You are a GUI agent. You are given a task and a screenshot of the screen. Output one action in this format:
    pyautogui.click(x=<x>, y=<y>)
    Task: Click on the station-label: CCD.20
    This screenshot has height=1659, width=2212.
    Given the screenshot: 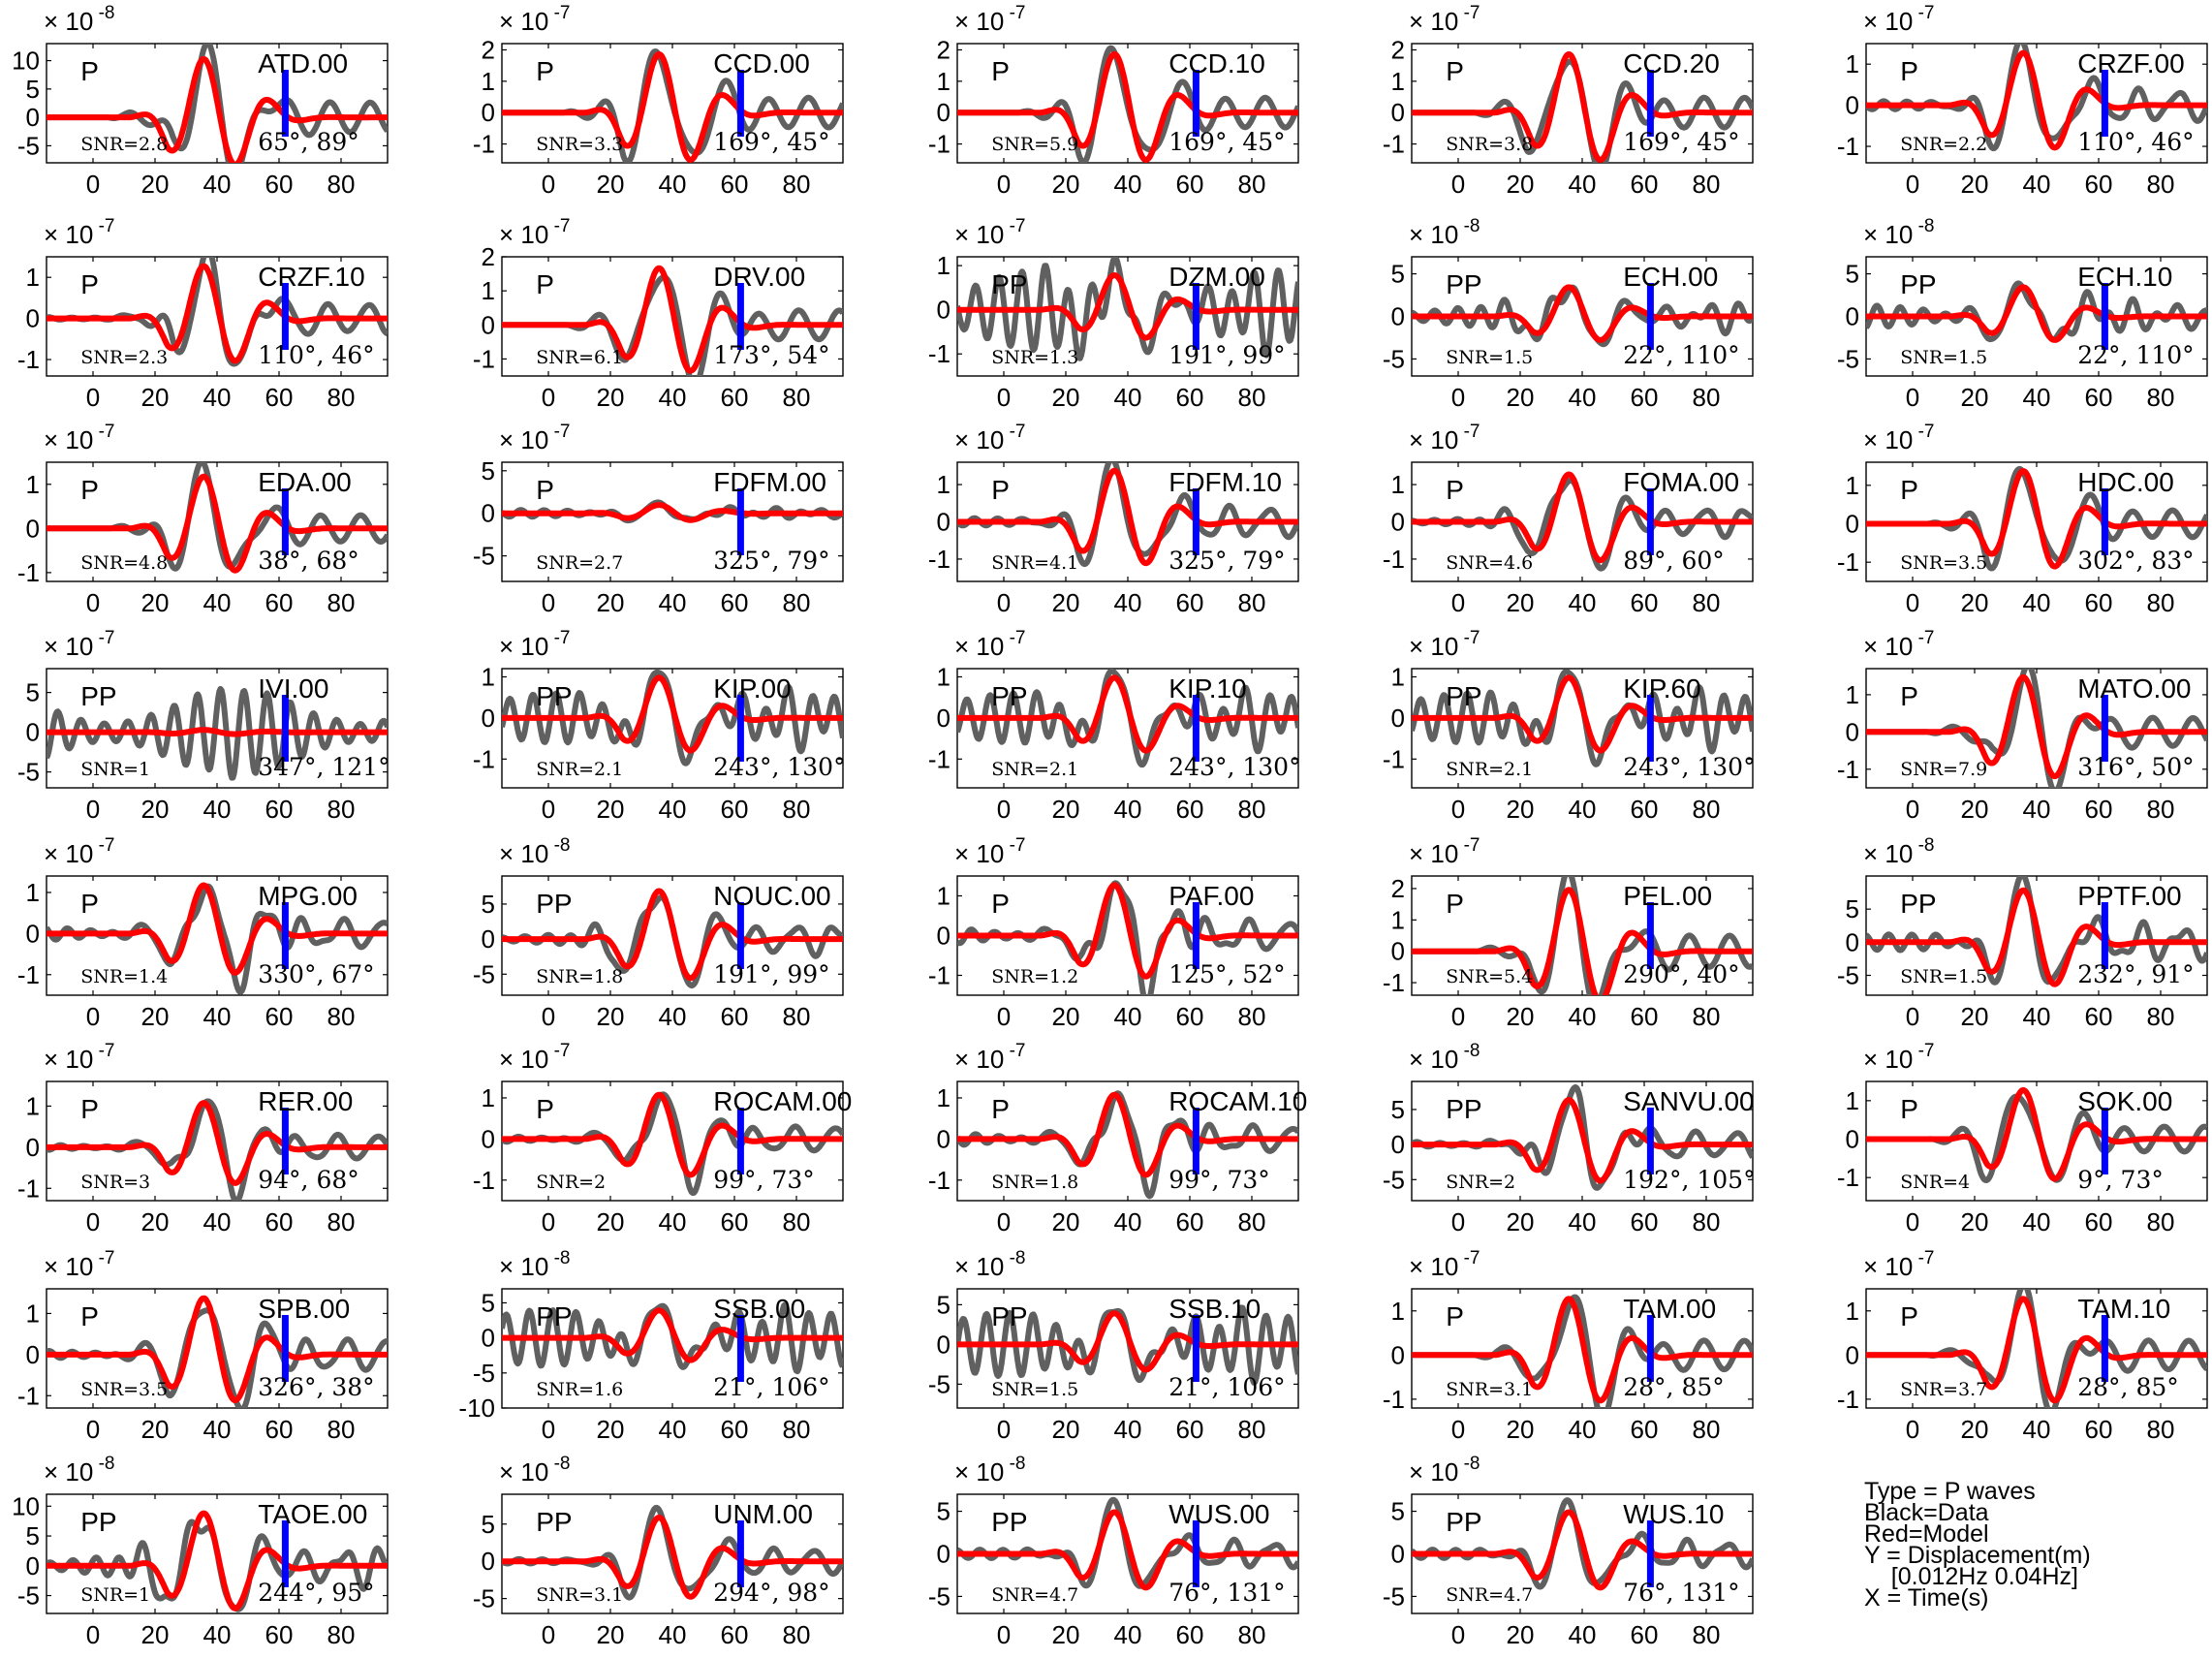 What is the action you would take?
    pyautogui.click(x=1671, y=63)
    